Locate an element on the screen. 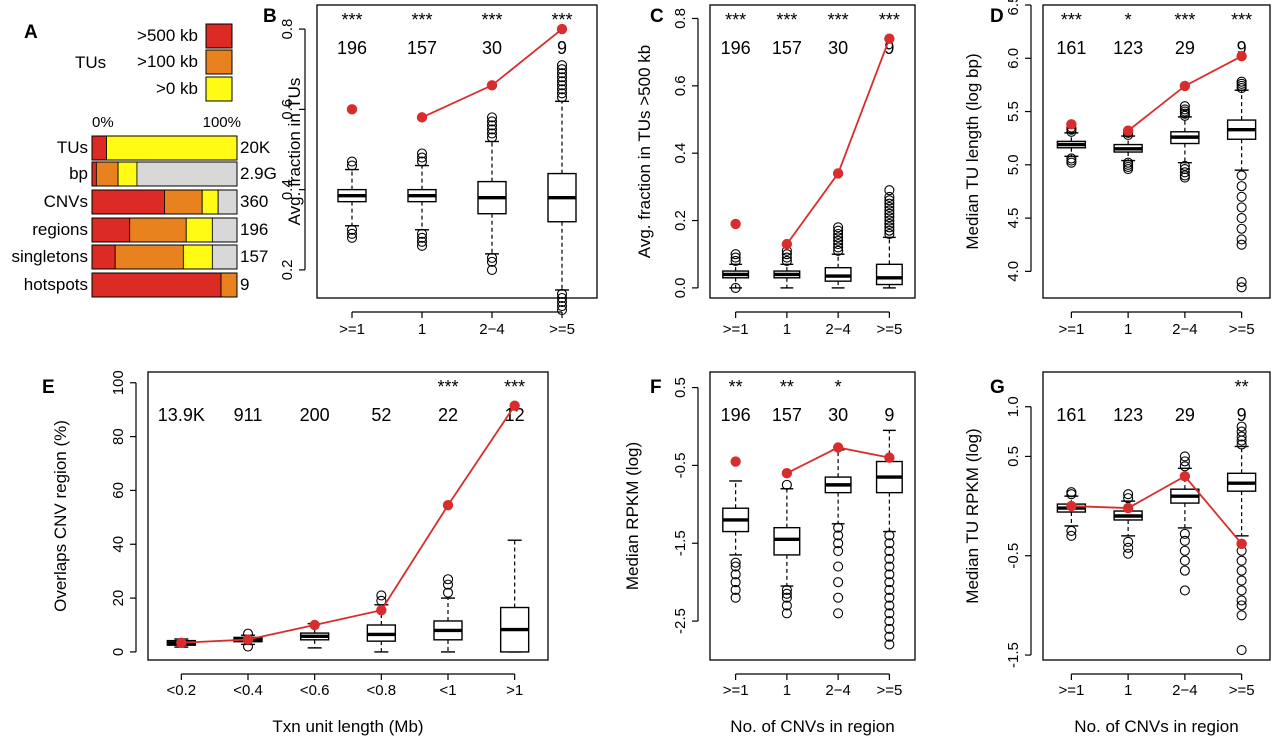  x-axis-label: No. of CNVs in region is located at coordinates (1156, 726).